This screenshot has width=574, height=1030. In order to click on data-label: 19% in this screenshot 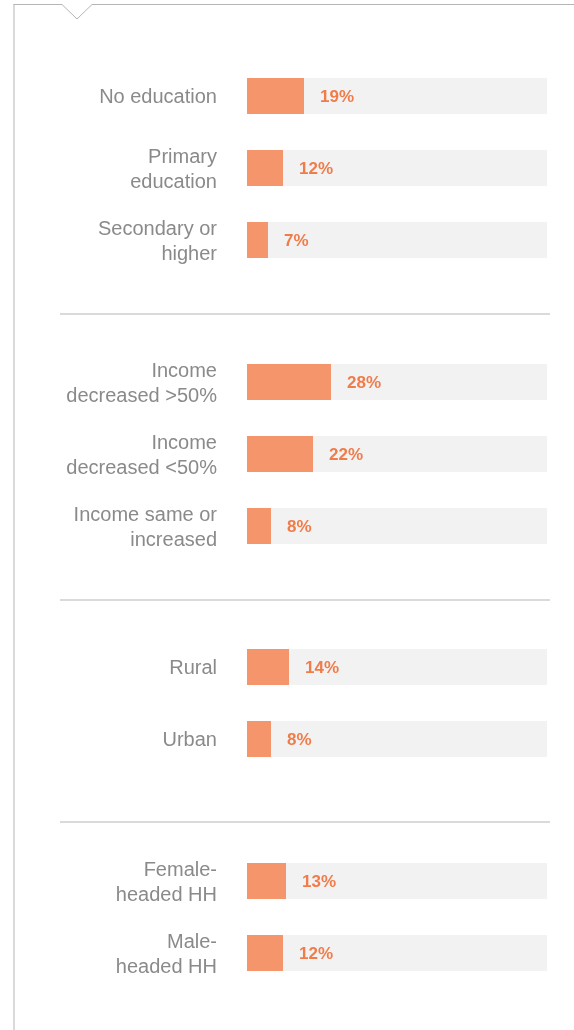, I will do `click(337, 96)`.